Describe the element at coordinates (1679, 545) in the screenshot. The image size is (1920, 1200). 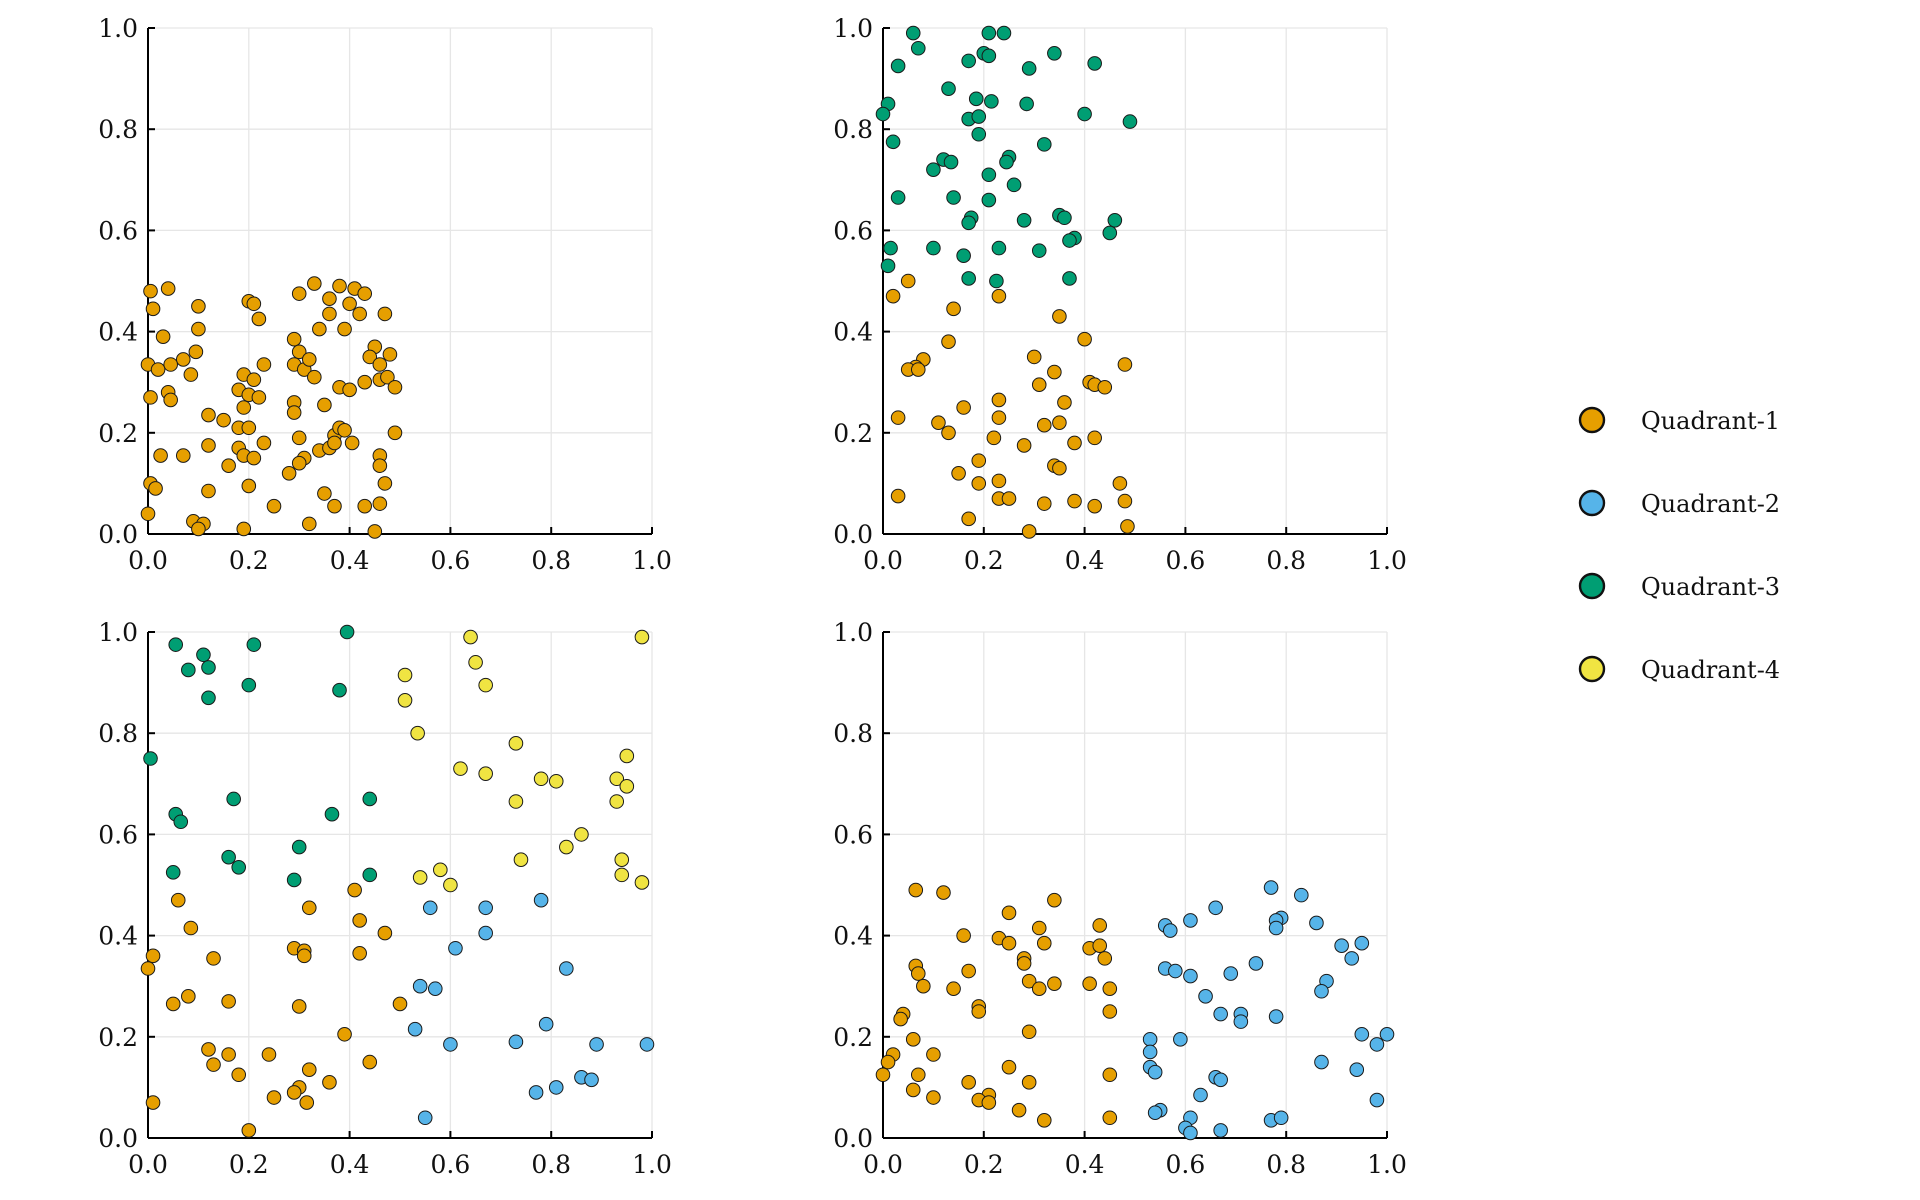
I see `legend: Quadrant-1 Quadrant-2 Quadrant-3 Quadrant-4` at that location.